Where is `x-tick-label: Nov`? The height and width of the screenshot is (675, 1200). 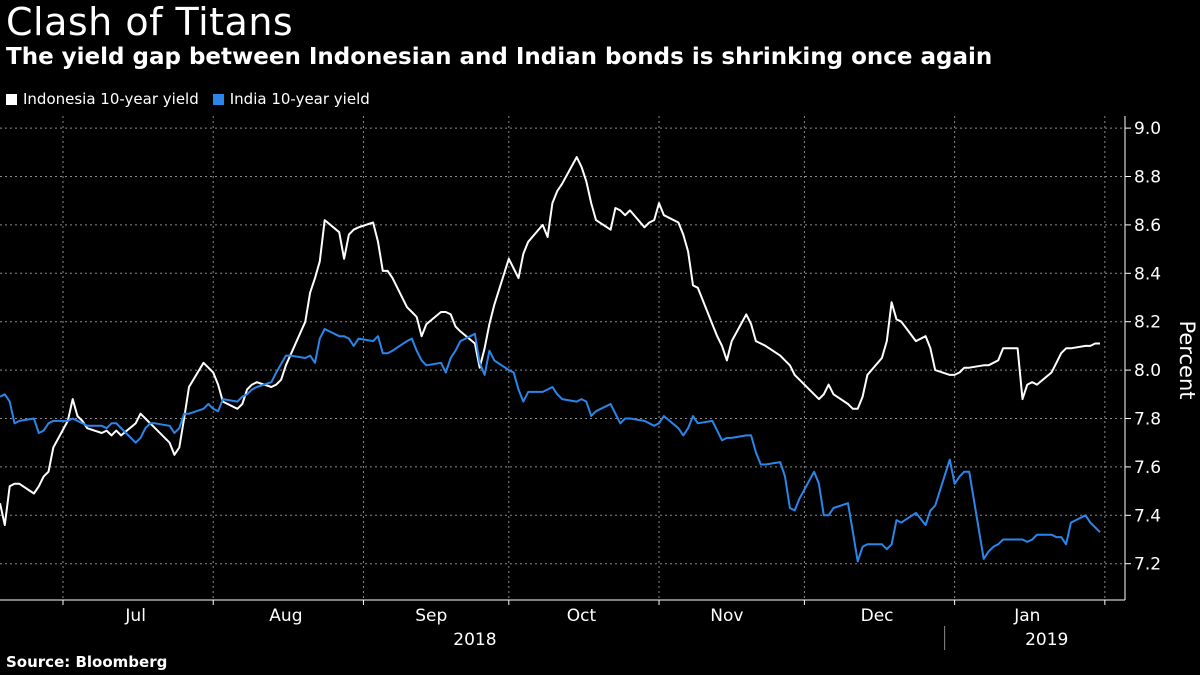 x-tick-label: Nov is located at coordinates (726, 616).